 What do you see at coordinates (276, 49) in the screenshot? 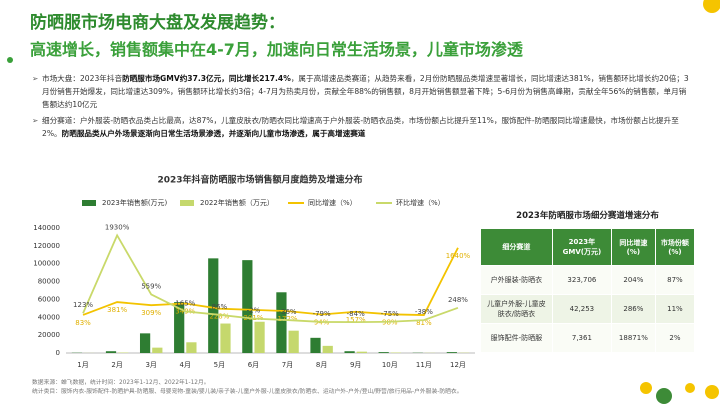
I see `subtitle: 高速增长，销售额集中在4-7月，加速向日常生活场景，儿童市场渗透` at bounding box center [276, 49].